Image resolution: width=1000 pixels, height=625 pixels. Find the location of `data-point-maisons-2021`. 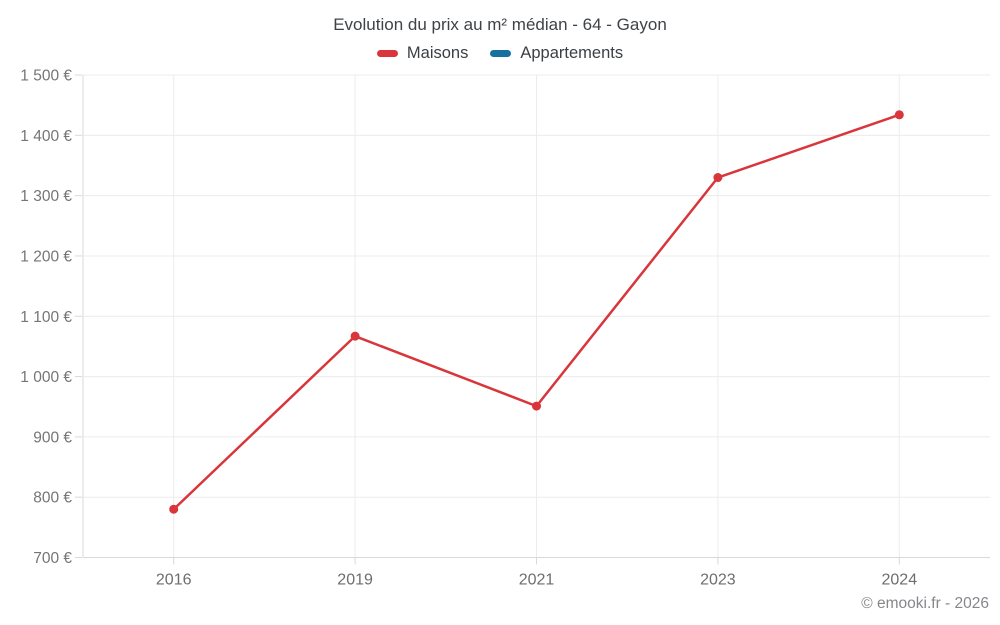

data-point-maisons-2021 is located at coordinates (536, 406).